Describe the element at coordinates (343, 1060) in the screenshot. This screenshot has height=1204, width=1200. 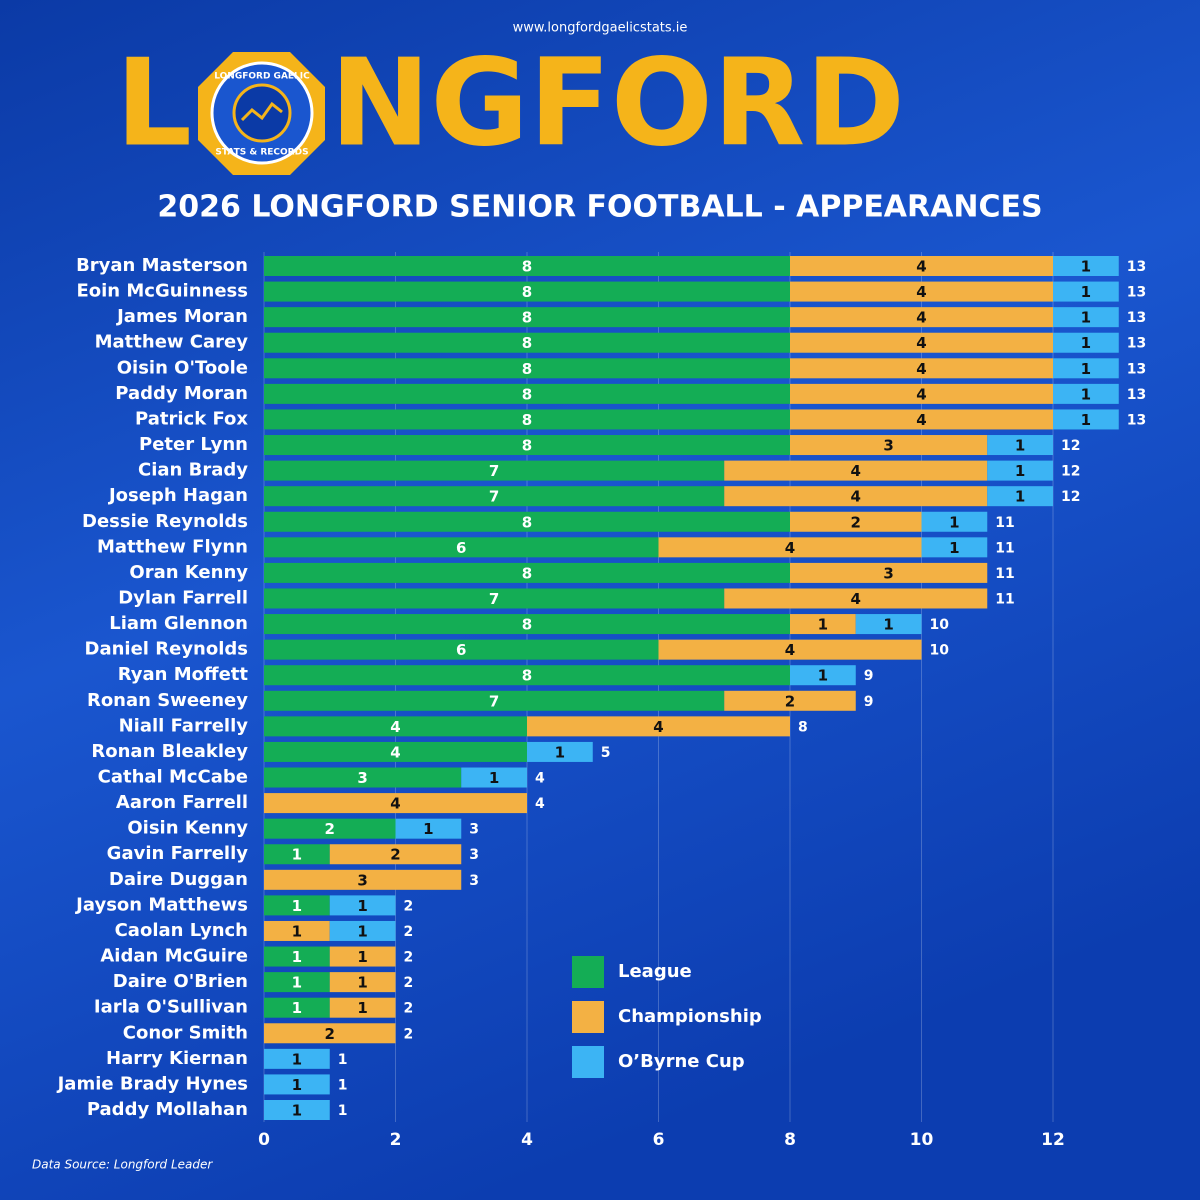
I see `total-label: 1` at that location.